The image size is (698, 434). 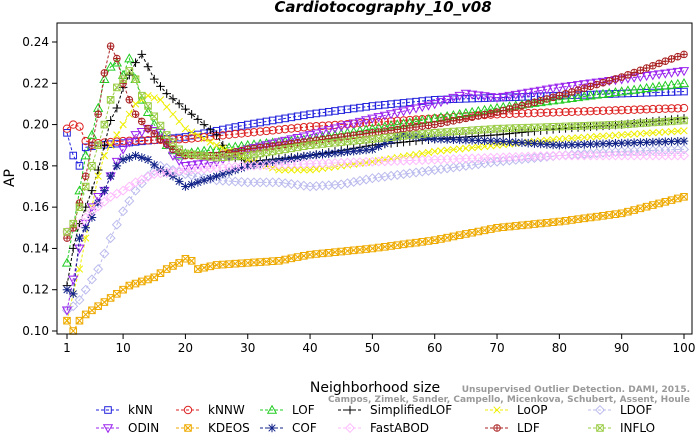 What do you see at coordinates (636, 410) in the screenshot?
I see `legend-label: LDOF` at bounding box center [636, 410].